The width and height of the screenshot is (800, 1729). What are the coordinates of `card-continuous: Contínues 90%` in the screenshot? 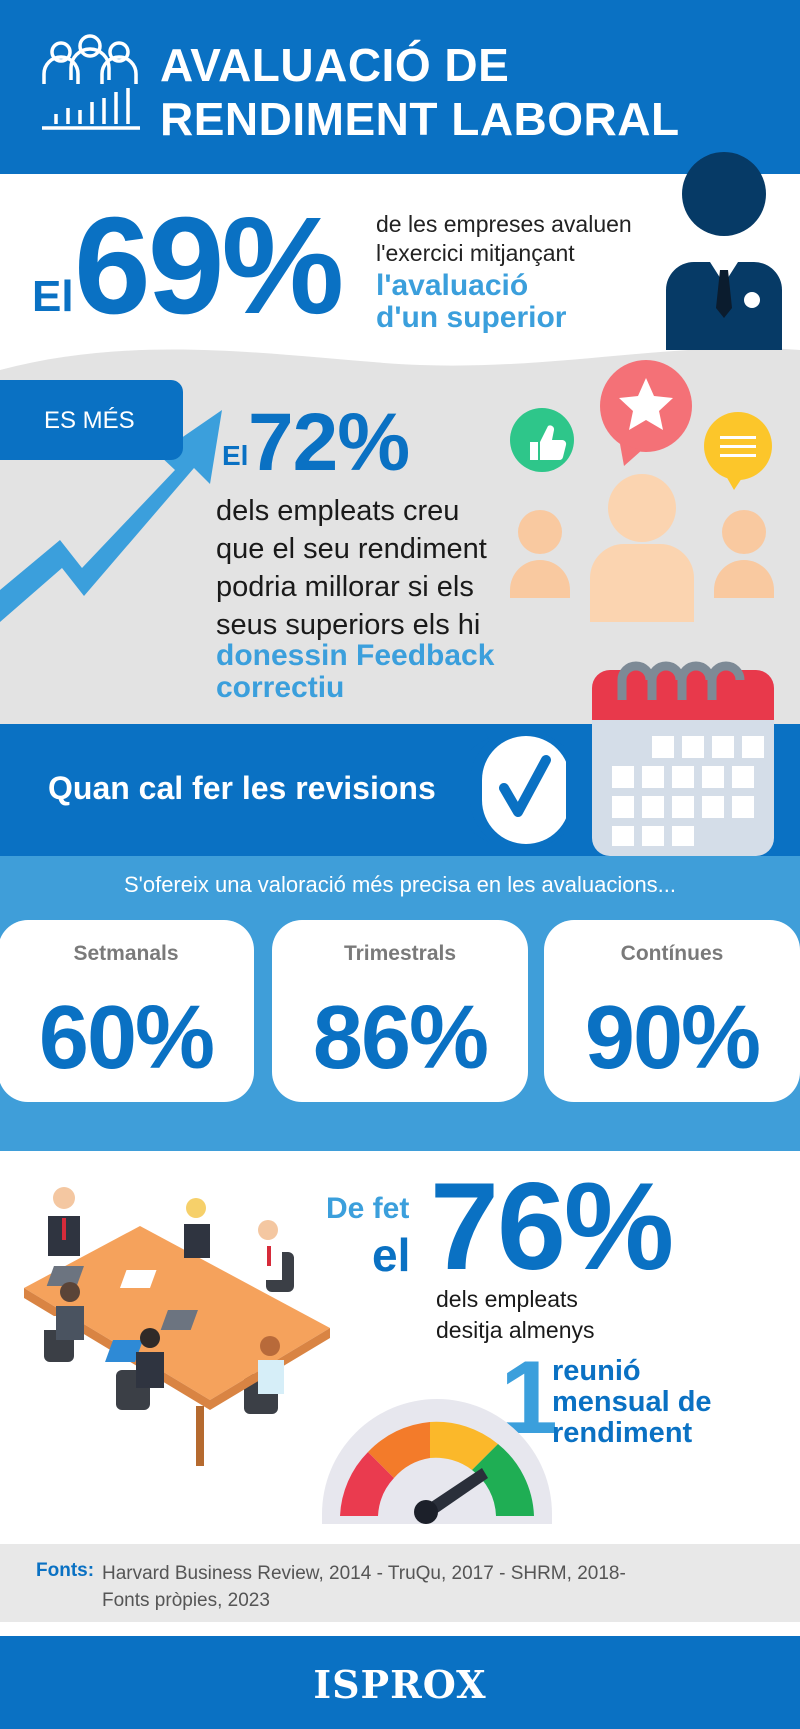 It's located at (672, 1011).